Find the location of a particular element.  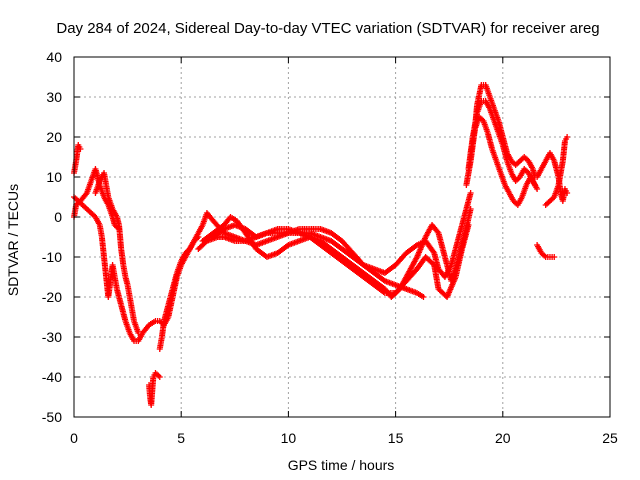

y-tick-label: -40 is located at coordinates (52, 377).